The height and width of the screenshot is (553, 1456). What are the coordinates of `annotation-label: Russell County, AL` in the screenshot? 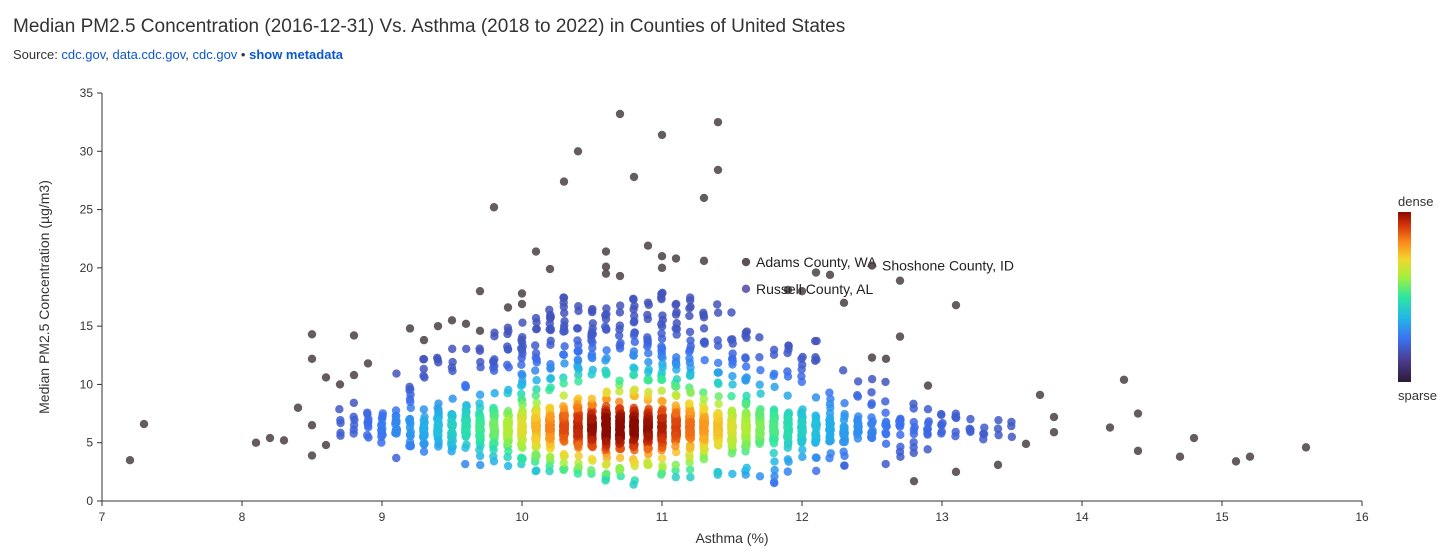 It's located at (814, 289).